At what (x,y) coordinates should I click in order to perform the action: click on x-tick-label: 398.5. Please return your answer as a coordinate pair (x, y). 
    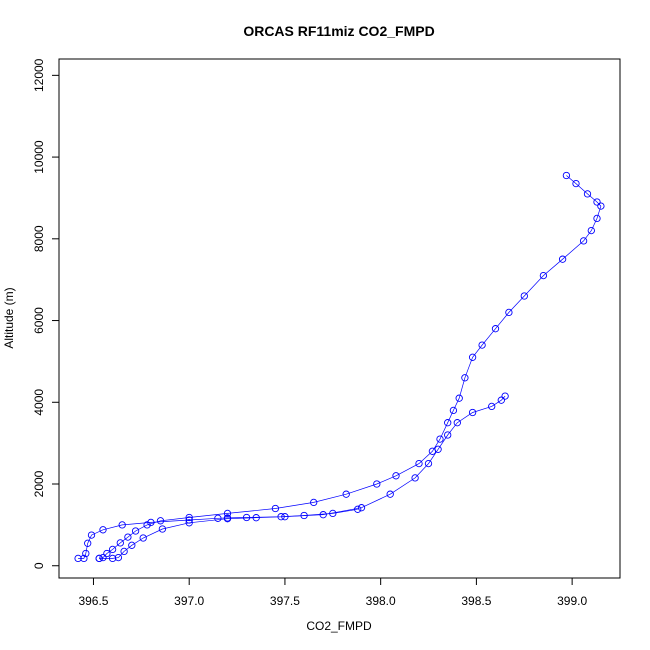
    Looking at the image, I should click on (476, 601).